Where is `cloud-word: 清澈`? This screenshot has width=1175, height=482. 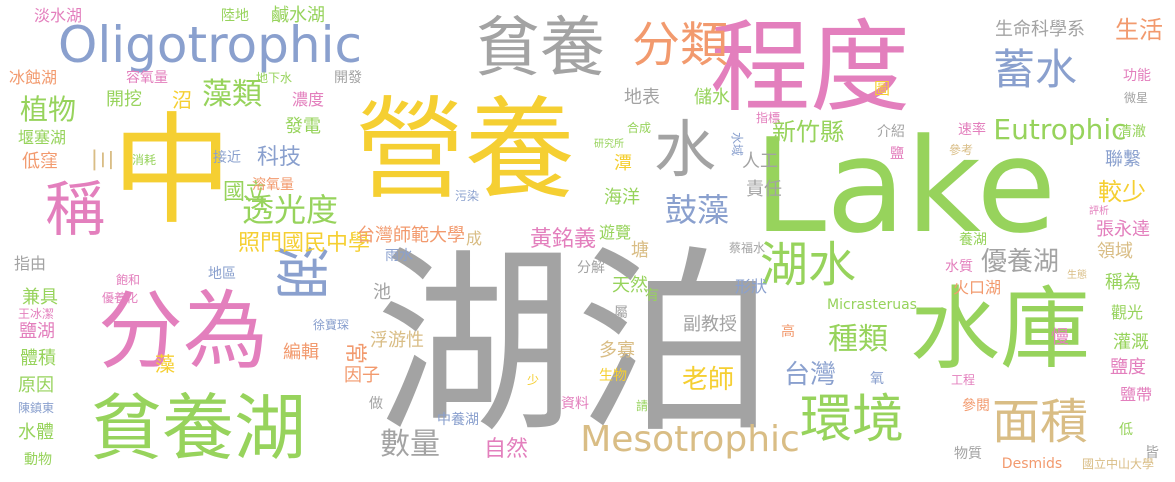
cloud-word: 清澈 is located at coordinates (1132, 132).